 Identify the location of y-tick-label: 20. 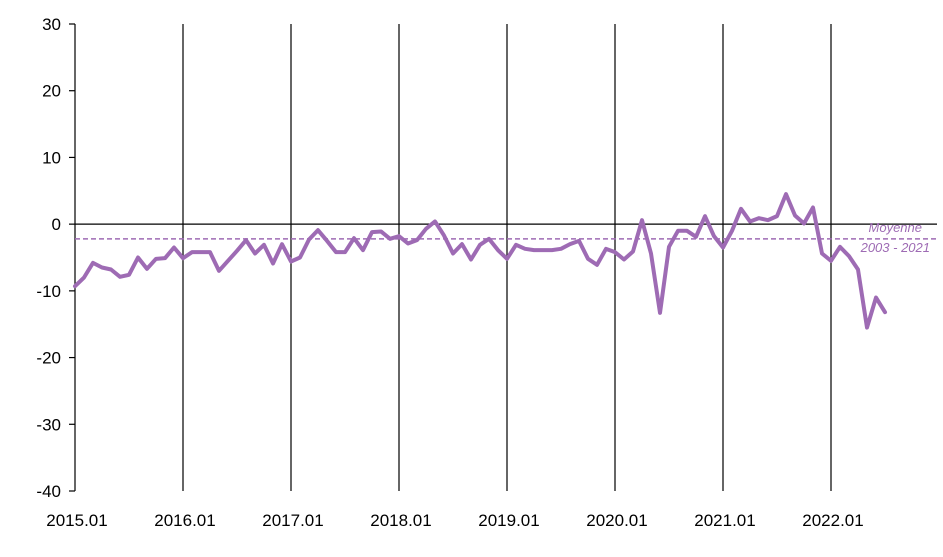
(51, 91).